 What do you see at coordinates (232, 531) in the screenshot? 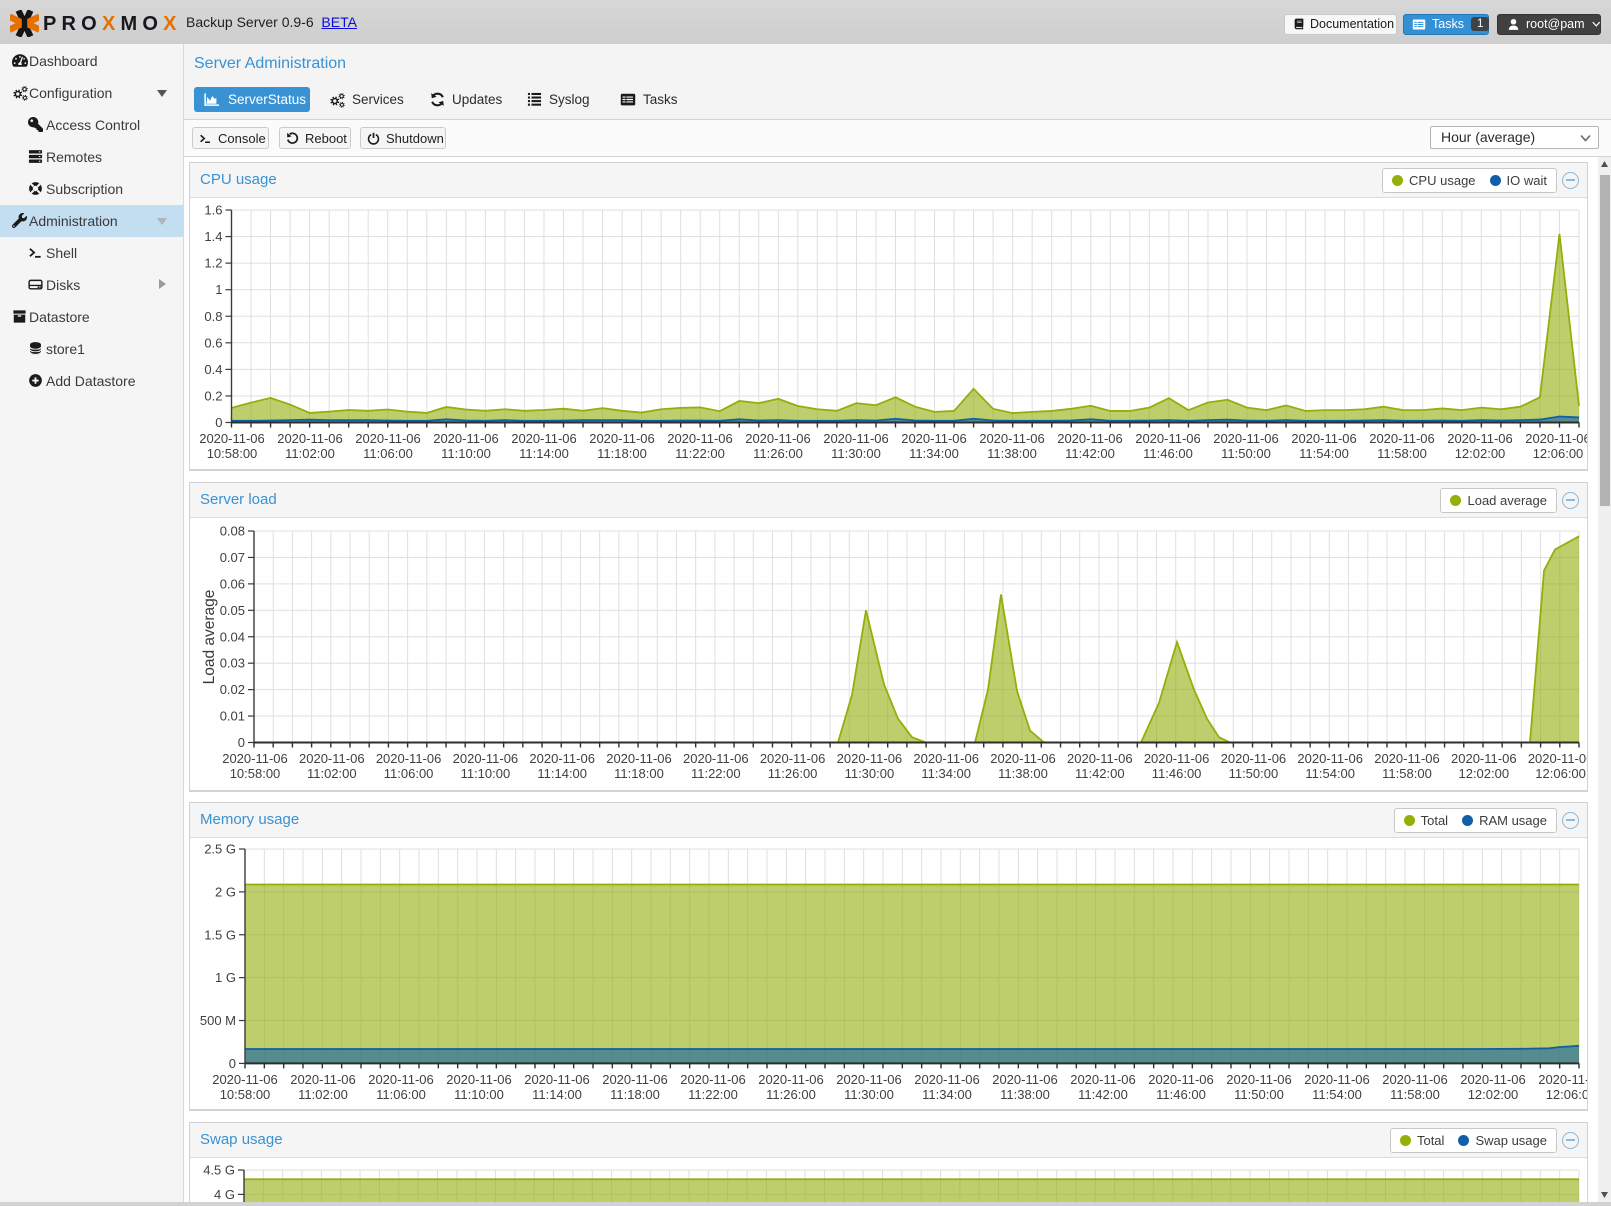
I see `svg-text: 0.08` at bounding box center [232, 531].